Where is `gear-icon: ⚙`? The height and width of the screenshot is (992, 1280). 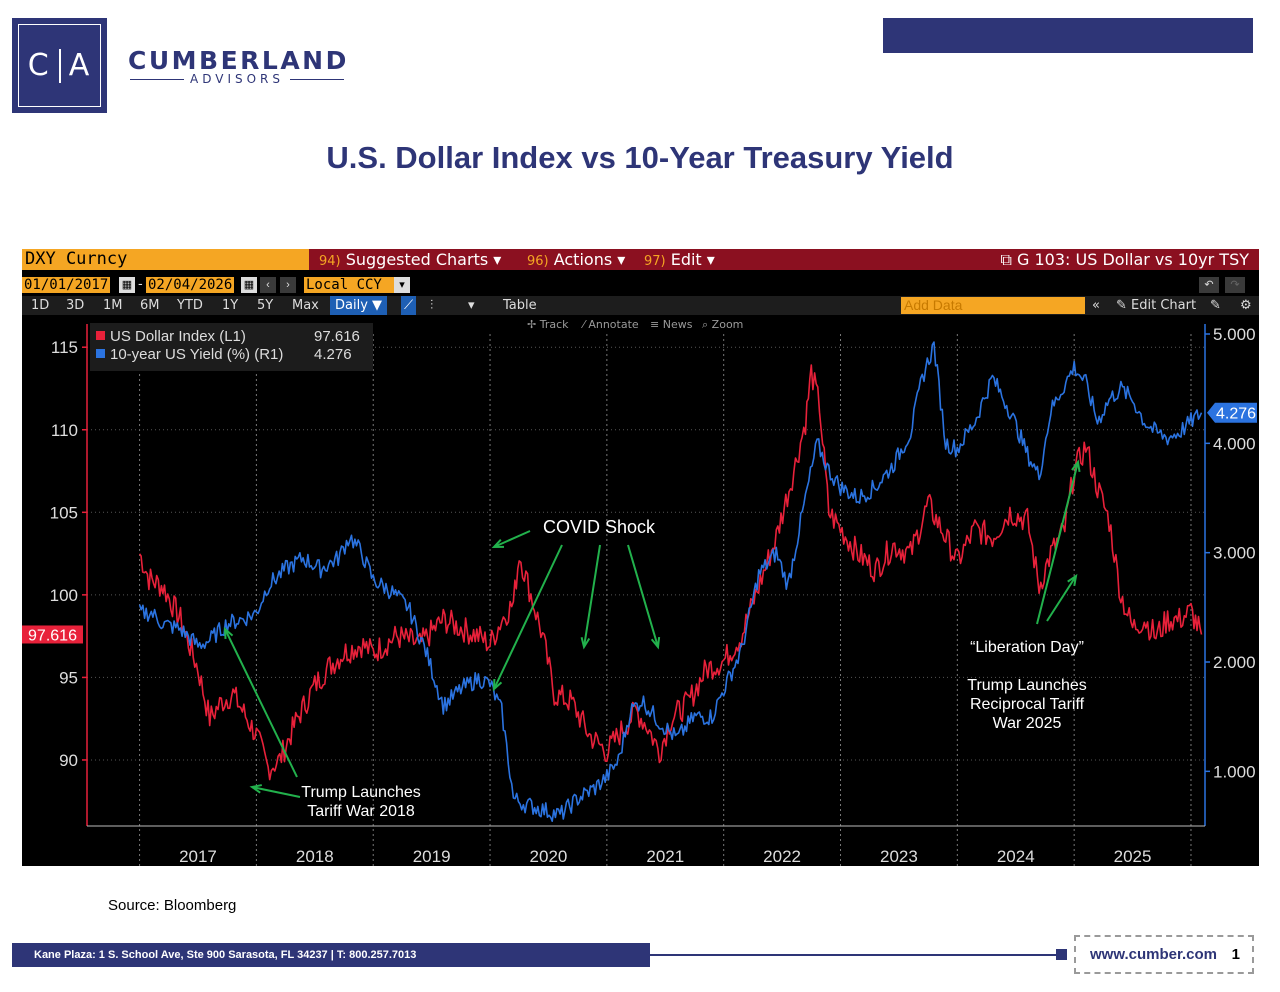 gear-icon: ⚙ is located at coordinates (1246, 305).